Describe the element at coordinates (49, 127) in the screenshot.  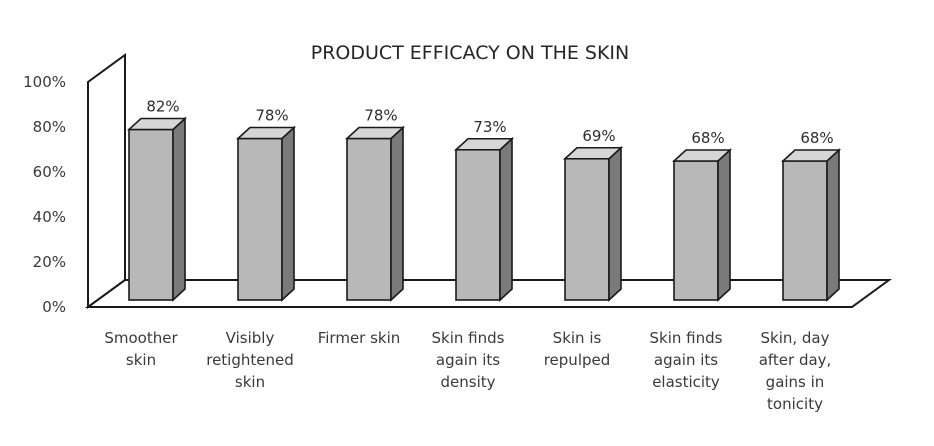
I see `y-tick-label: 80%` at that location.